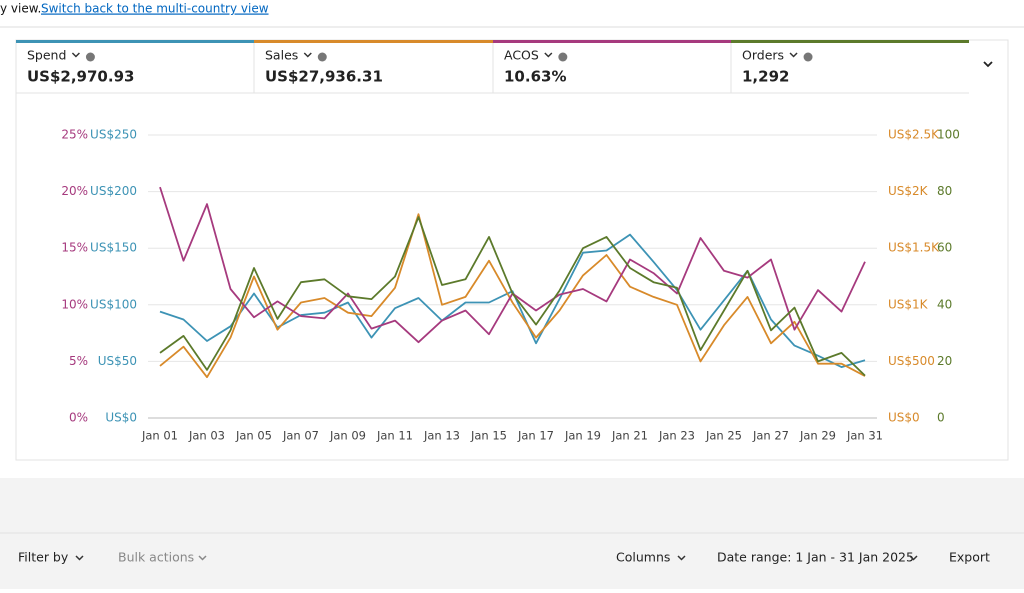 The height and width of the screenshot is (593, 1024). I want to click on y-tick-label: US$2K, so click(908, 191).